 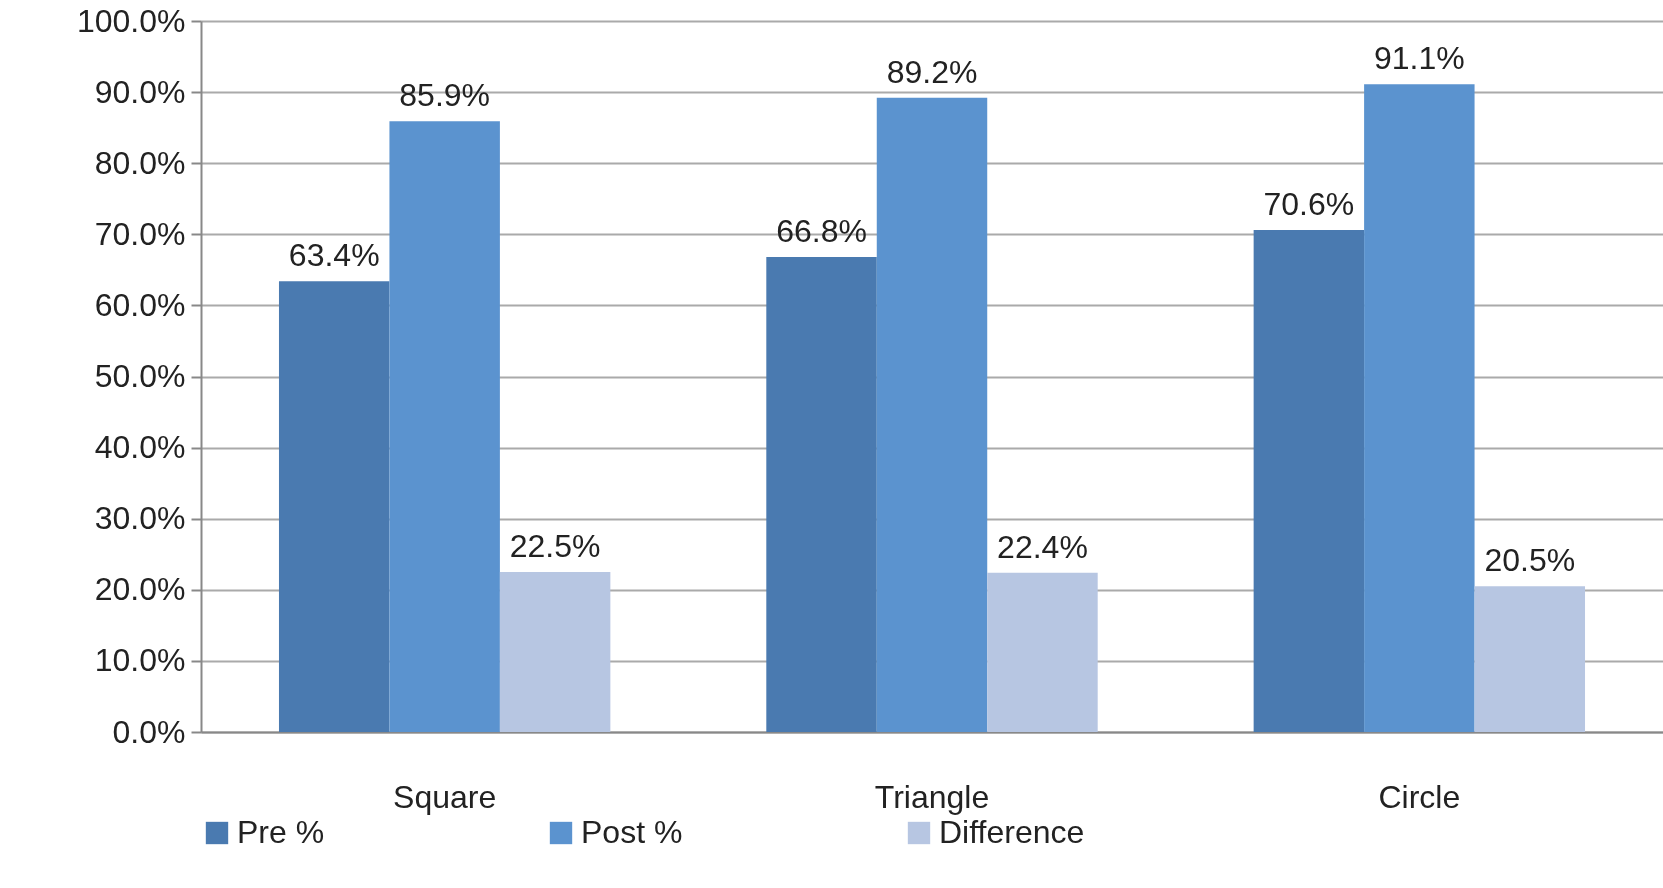 I want to click on y-tick-label: 10.0%, so click(x=140, y=660).